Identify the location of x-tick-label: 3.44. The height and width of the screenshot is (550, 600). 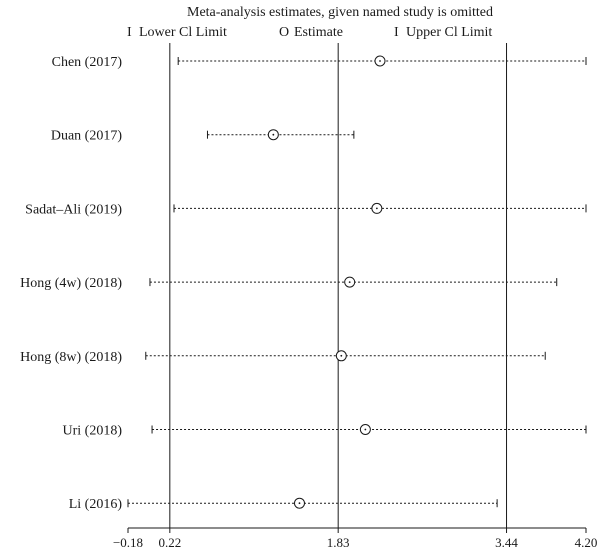
(506, 542).